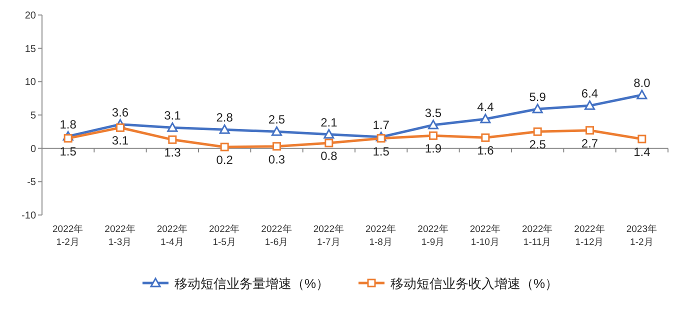 Image resolution: width=683 pixels, height=320 pixels. What do you see at coordinates (538, 235) in the screenshot?
I see `x-tick-label: 2022年 1-11月` at bounding box center [538, 235].